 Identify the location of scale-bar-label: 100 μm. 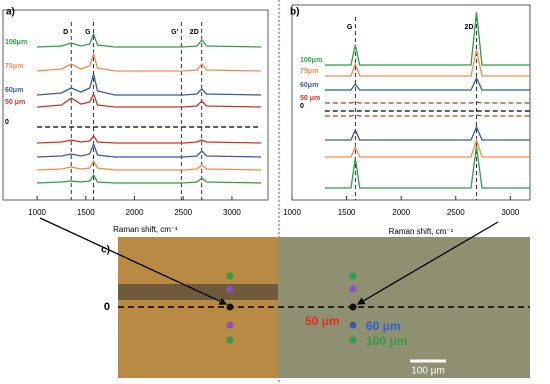
(428, 371).